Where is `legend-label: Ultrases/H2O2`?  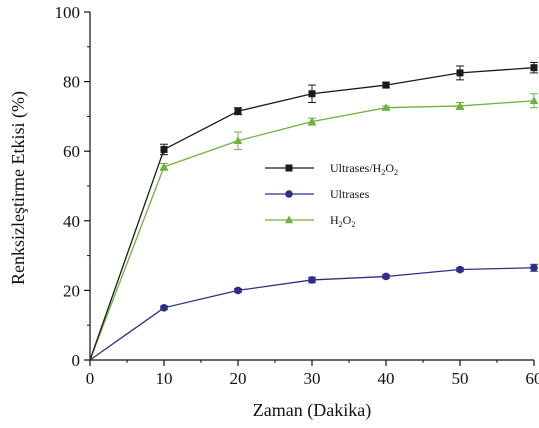
legend-label: Ultrases/H2O2 is located at coordinates (364, 169).